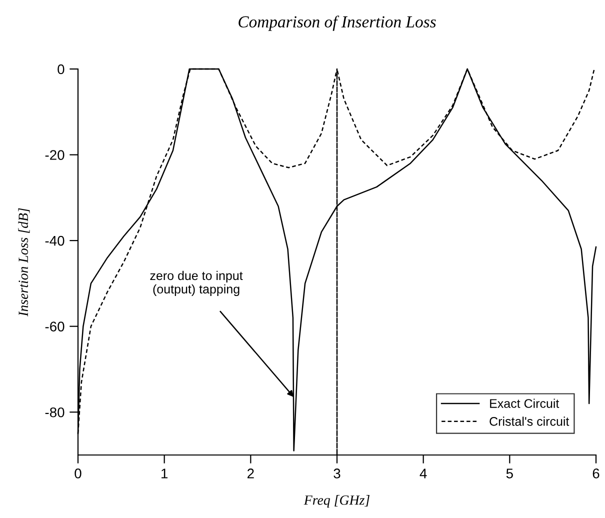 The height and width of the screenshot is (518, 605). Describe the element at coordinates (196, 283) in the screenshot. I see `annotation: zero due to input (output) tapping` at that location.